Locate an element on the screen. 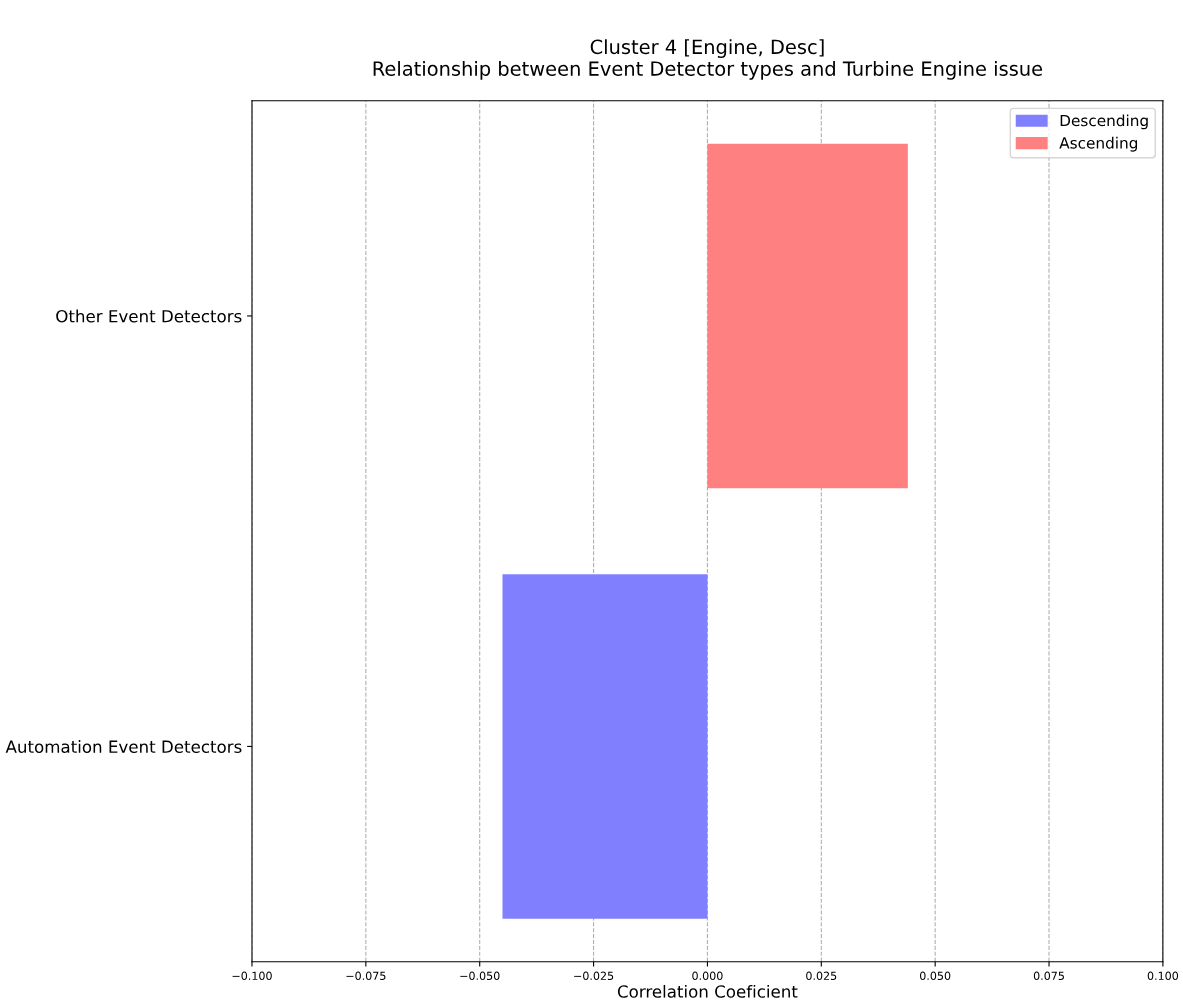  x-axis-title: Correlation Coeficient is located at coordinates (707, 991).